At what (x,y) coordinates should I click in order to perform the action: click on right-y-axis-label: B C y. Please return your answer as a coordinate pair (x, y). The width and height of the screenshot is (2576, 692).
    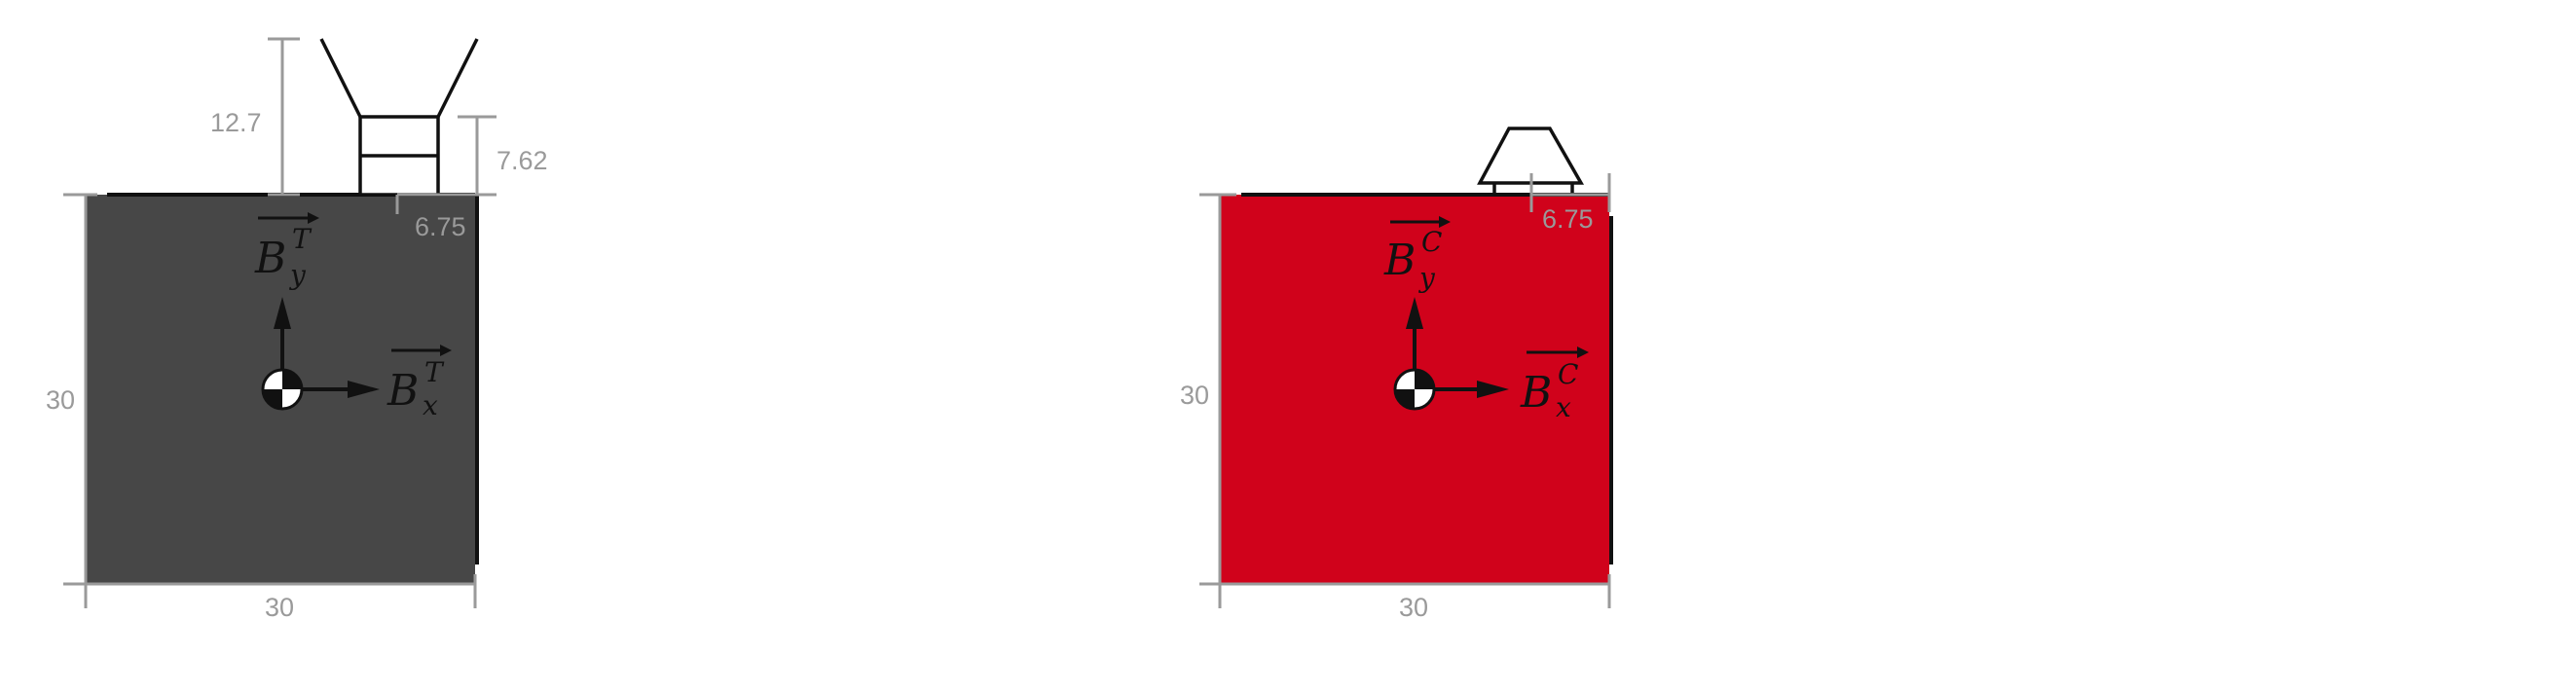
    Looking at the image, I should click on (1417, 255).